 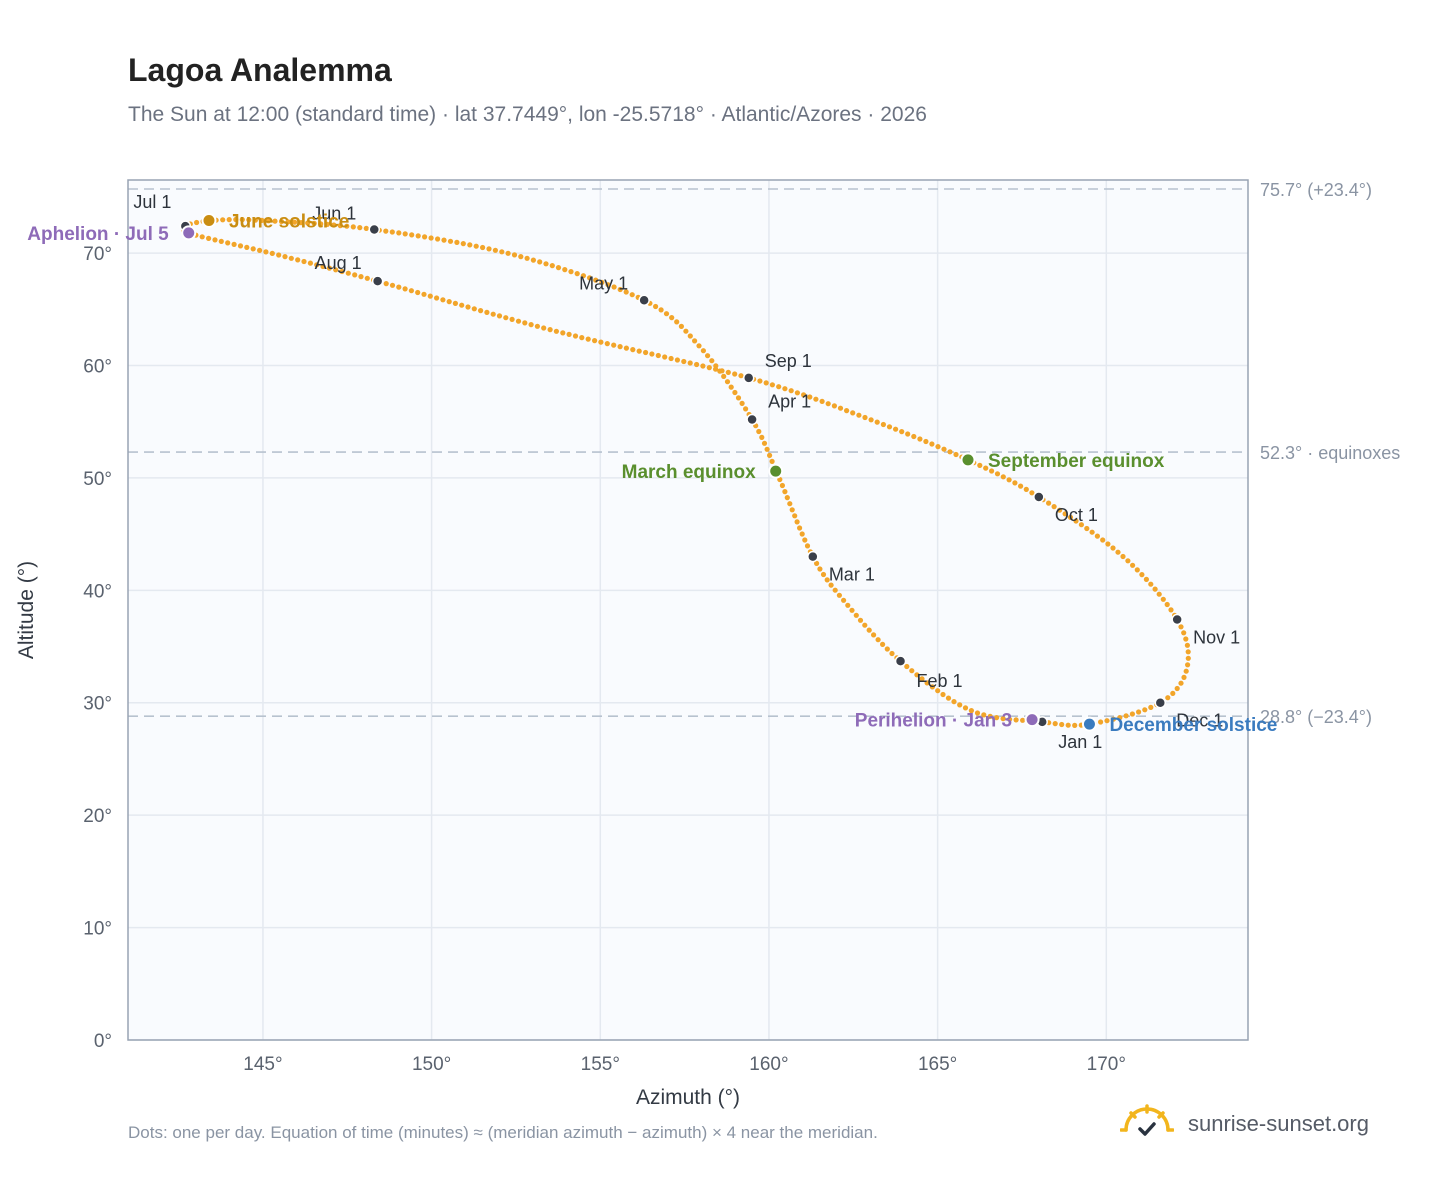 I want to click on month-label: Aug 1, so click(x=338, y=263).